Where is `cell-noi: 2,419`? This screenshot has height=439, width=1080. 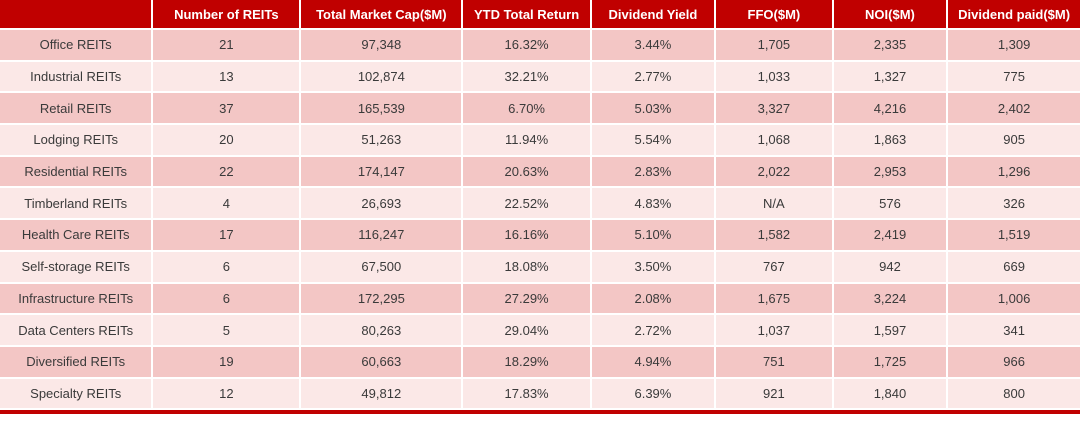
cell-noi: 2,419 is located at coordinates (891, 236).